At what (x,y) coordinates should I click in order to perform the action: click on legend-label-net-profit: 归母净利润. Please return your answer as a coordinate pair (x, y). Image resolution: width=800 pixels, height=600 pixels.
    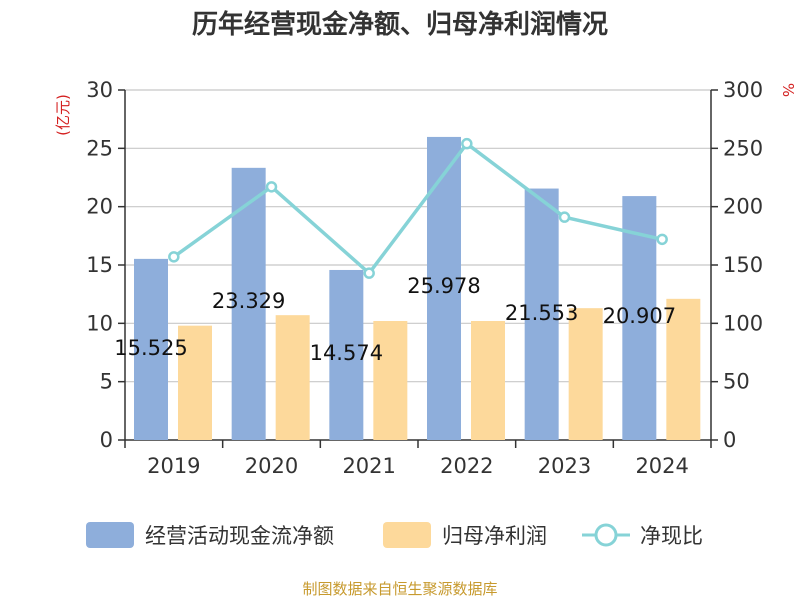
    Looking at the image, I should click on (494, 536).